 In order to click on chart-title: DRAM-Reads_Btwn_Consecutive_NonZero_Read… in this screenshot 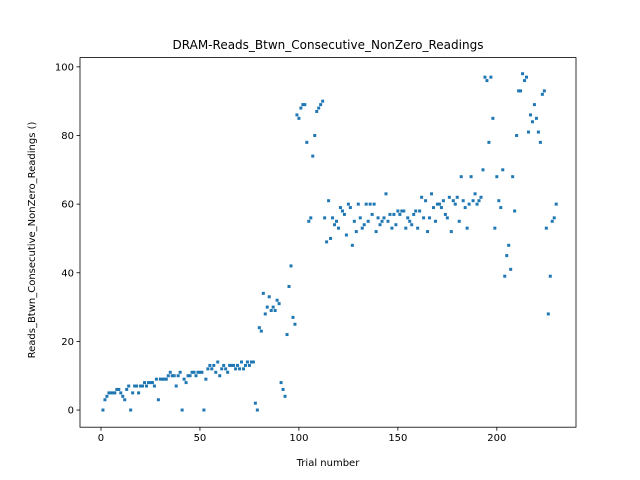, I will do `click(328, 45)`.